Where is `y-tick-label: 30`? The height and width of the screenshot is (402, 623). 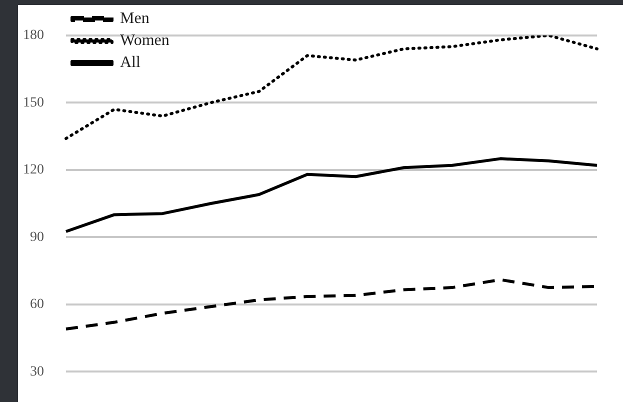 y-tick-label: 30 is located at coordinates (37, 372).